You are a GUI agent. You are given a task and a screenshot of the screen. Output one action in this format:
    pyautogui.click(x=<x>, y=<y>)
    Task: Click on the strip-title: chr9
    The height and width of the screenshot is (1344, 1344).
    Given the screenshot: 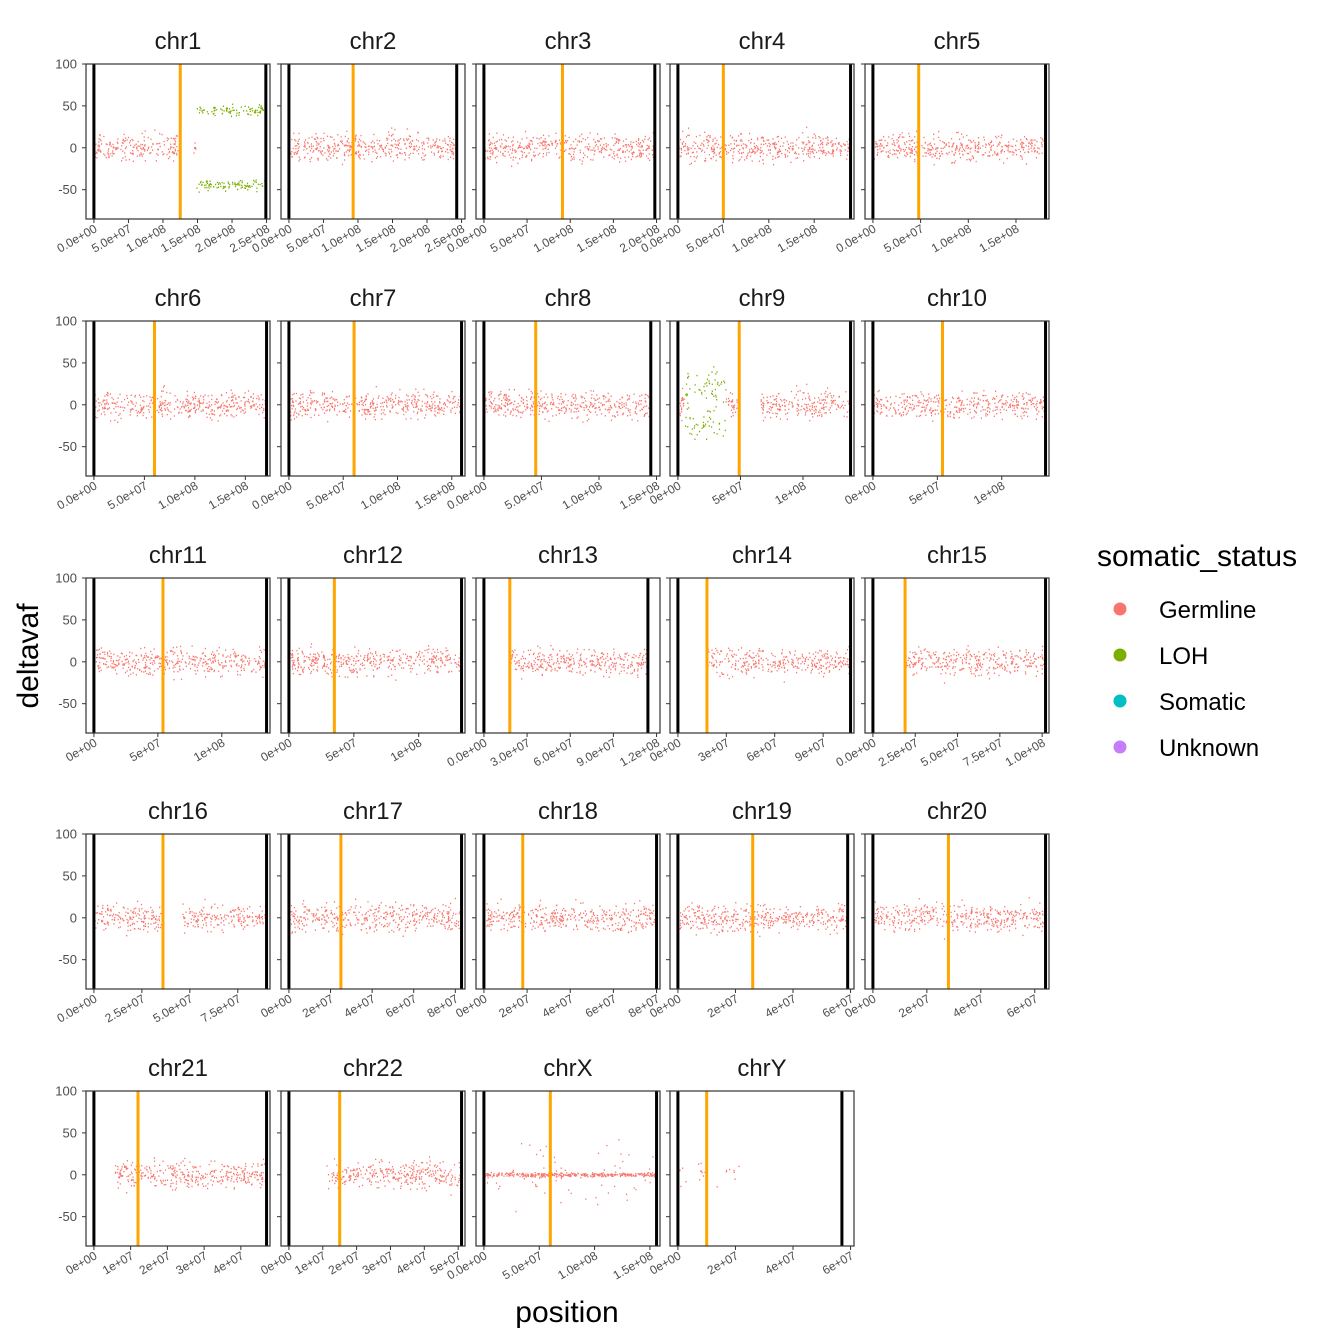 What is the action you would take?
    pyautogui.click(x=762, y=298)
    